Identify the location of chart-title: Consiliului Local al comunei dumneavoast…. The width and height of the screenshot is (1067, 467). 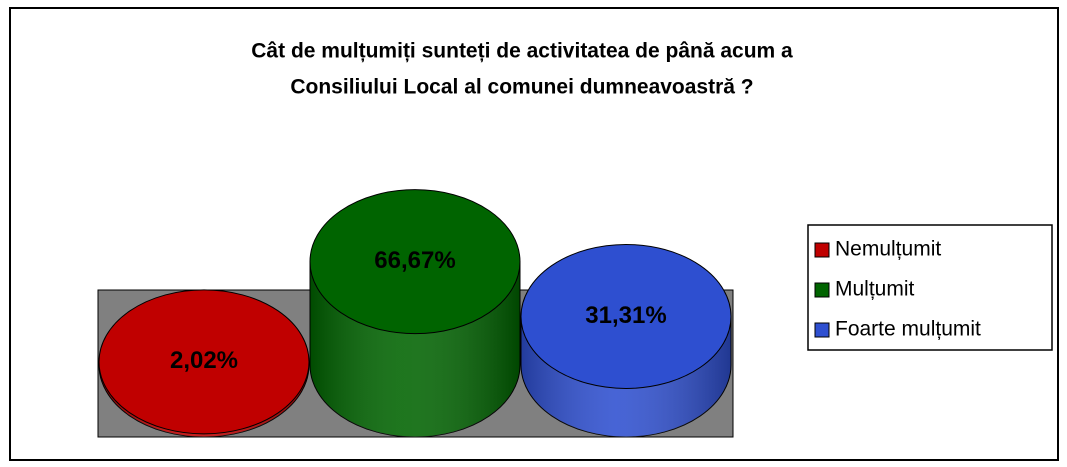
(521, 87).